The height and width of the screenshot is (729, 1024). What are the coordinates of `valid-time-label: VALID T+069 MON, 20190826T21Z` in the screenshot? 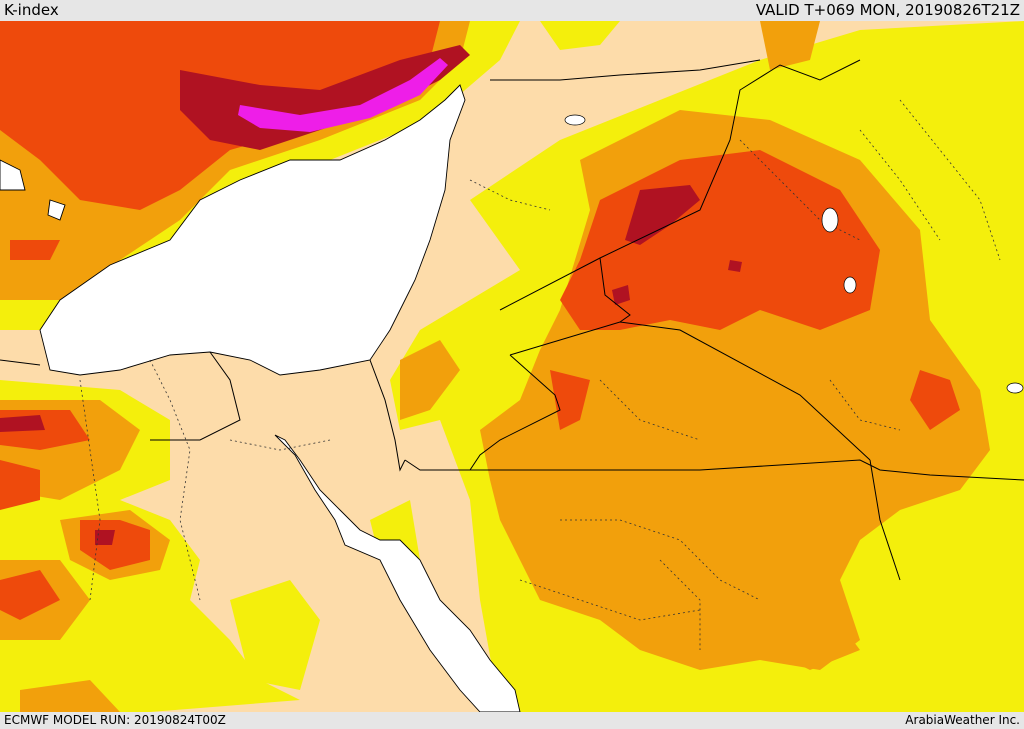 It's located at (887, 10).